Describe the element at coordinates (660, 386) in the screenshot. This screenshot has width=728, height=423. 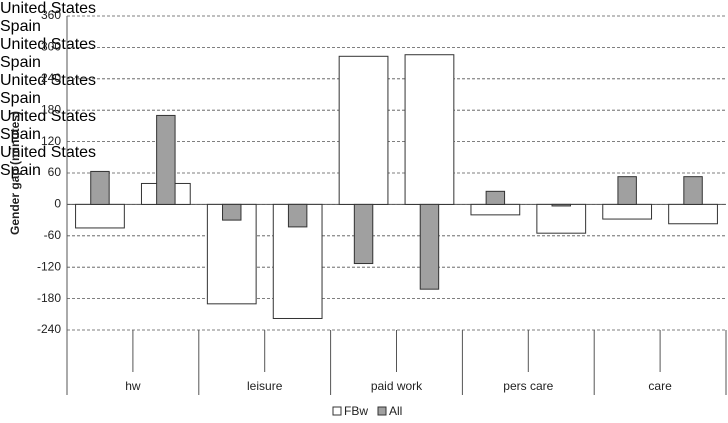
I see `group-label: care` at that location.